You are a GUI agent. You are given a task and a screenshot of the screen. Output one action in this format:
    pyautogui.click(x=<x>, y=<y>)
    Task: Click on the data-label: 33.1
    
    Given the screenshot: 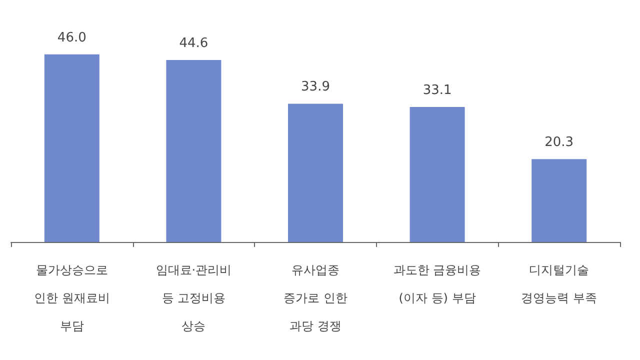 What is the action you would take?
    pyautogui.click(x=437, y=90)
    